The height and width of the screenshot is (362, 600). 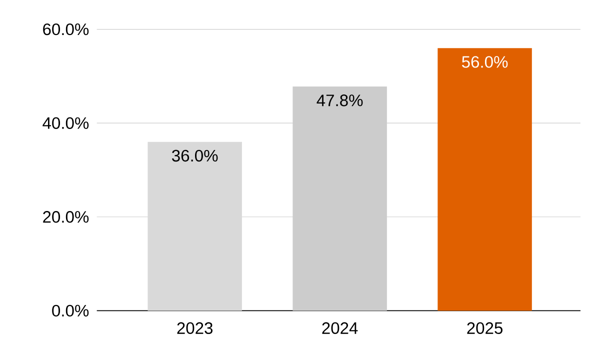 What do you see at coordinates (195, 328) in the screenshot?
I see `x-tick-label: 2023` at bounding box center [195, 328].